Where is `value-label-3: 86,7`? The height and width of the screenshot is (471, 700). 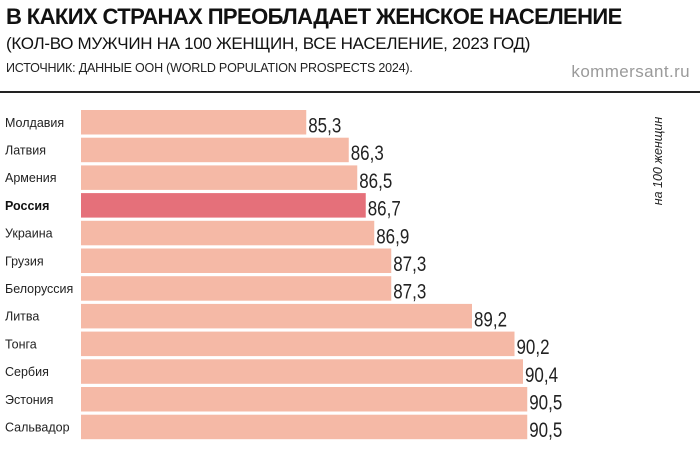
value-label-3: 86,7 is located at coordinates (384, 209).